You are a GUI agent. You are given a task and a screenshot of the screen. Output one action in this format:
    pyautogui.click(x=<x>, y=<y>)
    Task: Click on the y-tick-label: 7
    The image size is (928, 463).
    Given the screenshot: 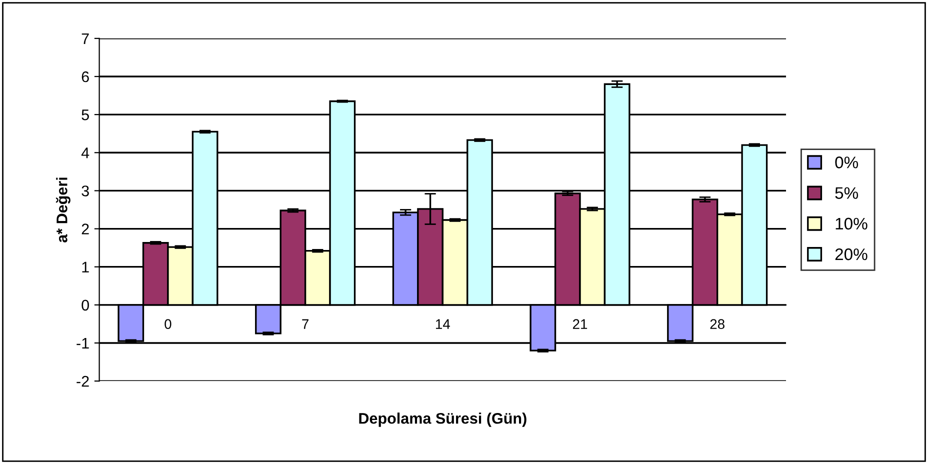 What is the action you would take?
    pyautogui.click(x=85, y=38)
    